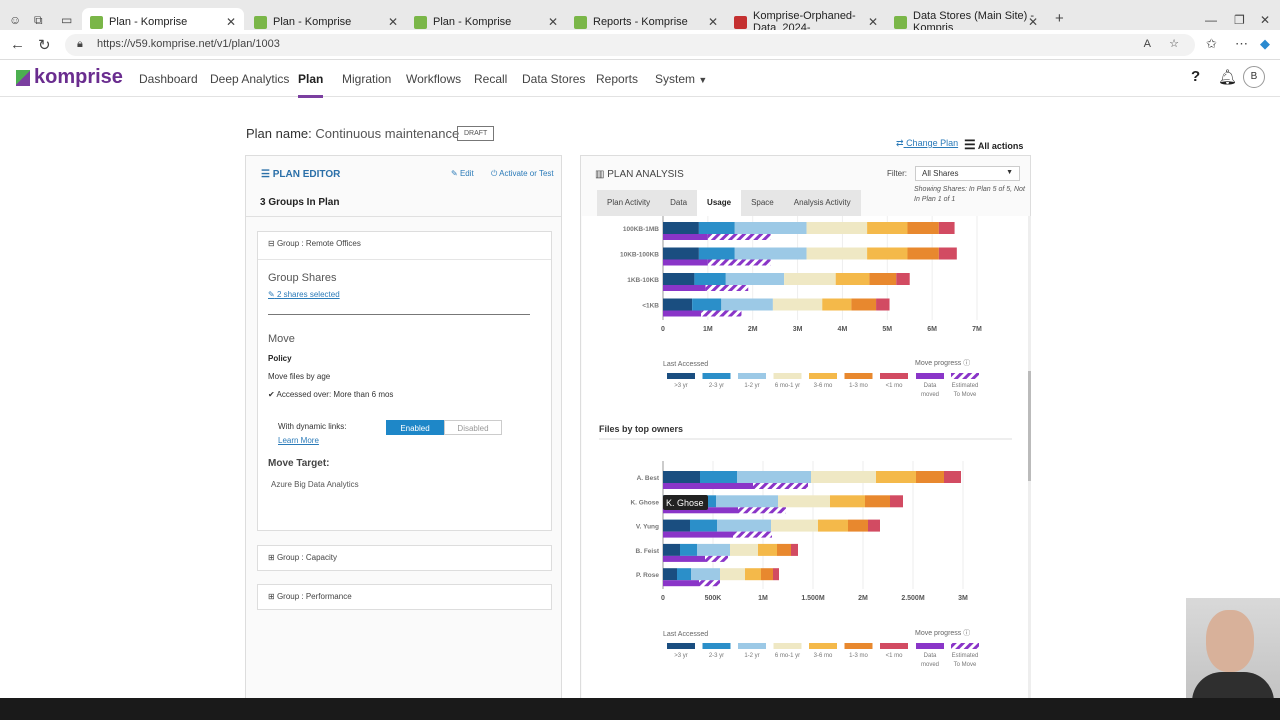 Image resolution: width=1280 pixels, height=720 pixels. What do you see at coordinates (306, 557) in the screenshot?
I see `group-title: Group : Capacity` at bounding box center [306, 557].